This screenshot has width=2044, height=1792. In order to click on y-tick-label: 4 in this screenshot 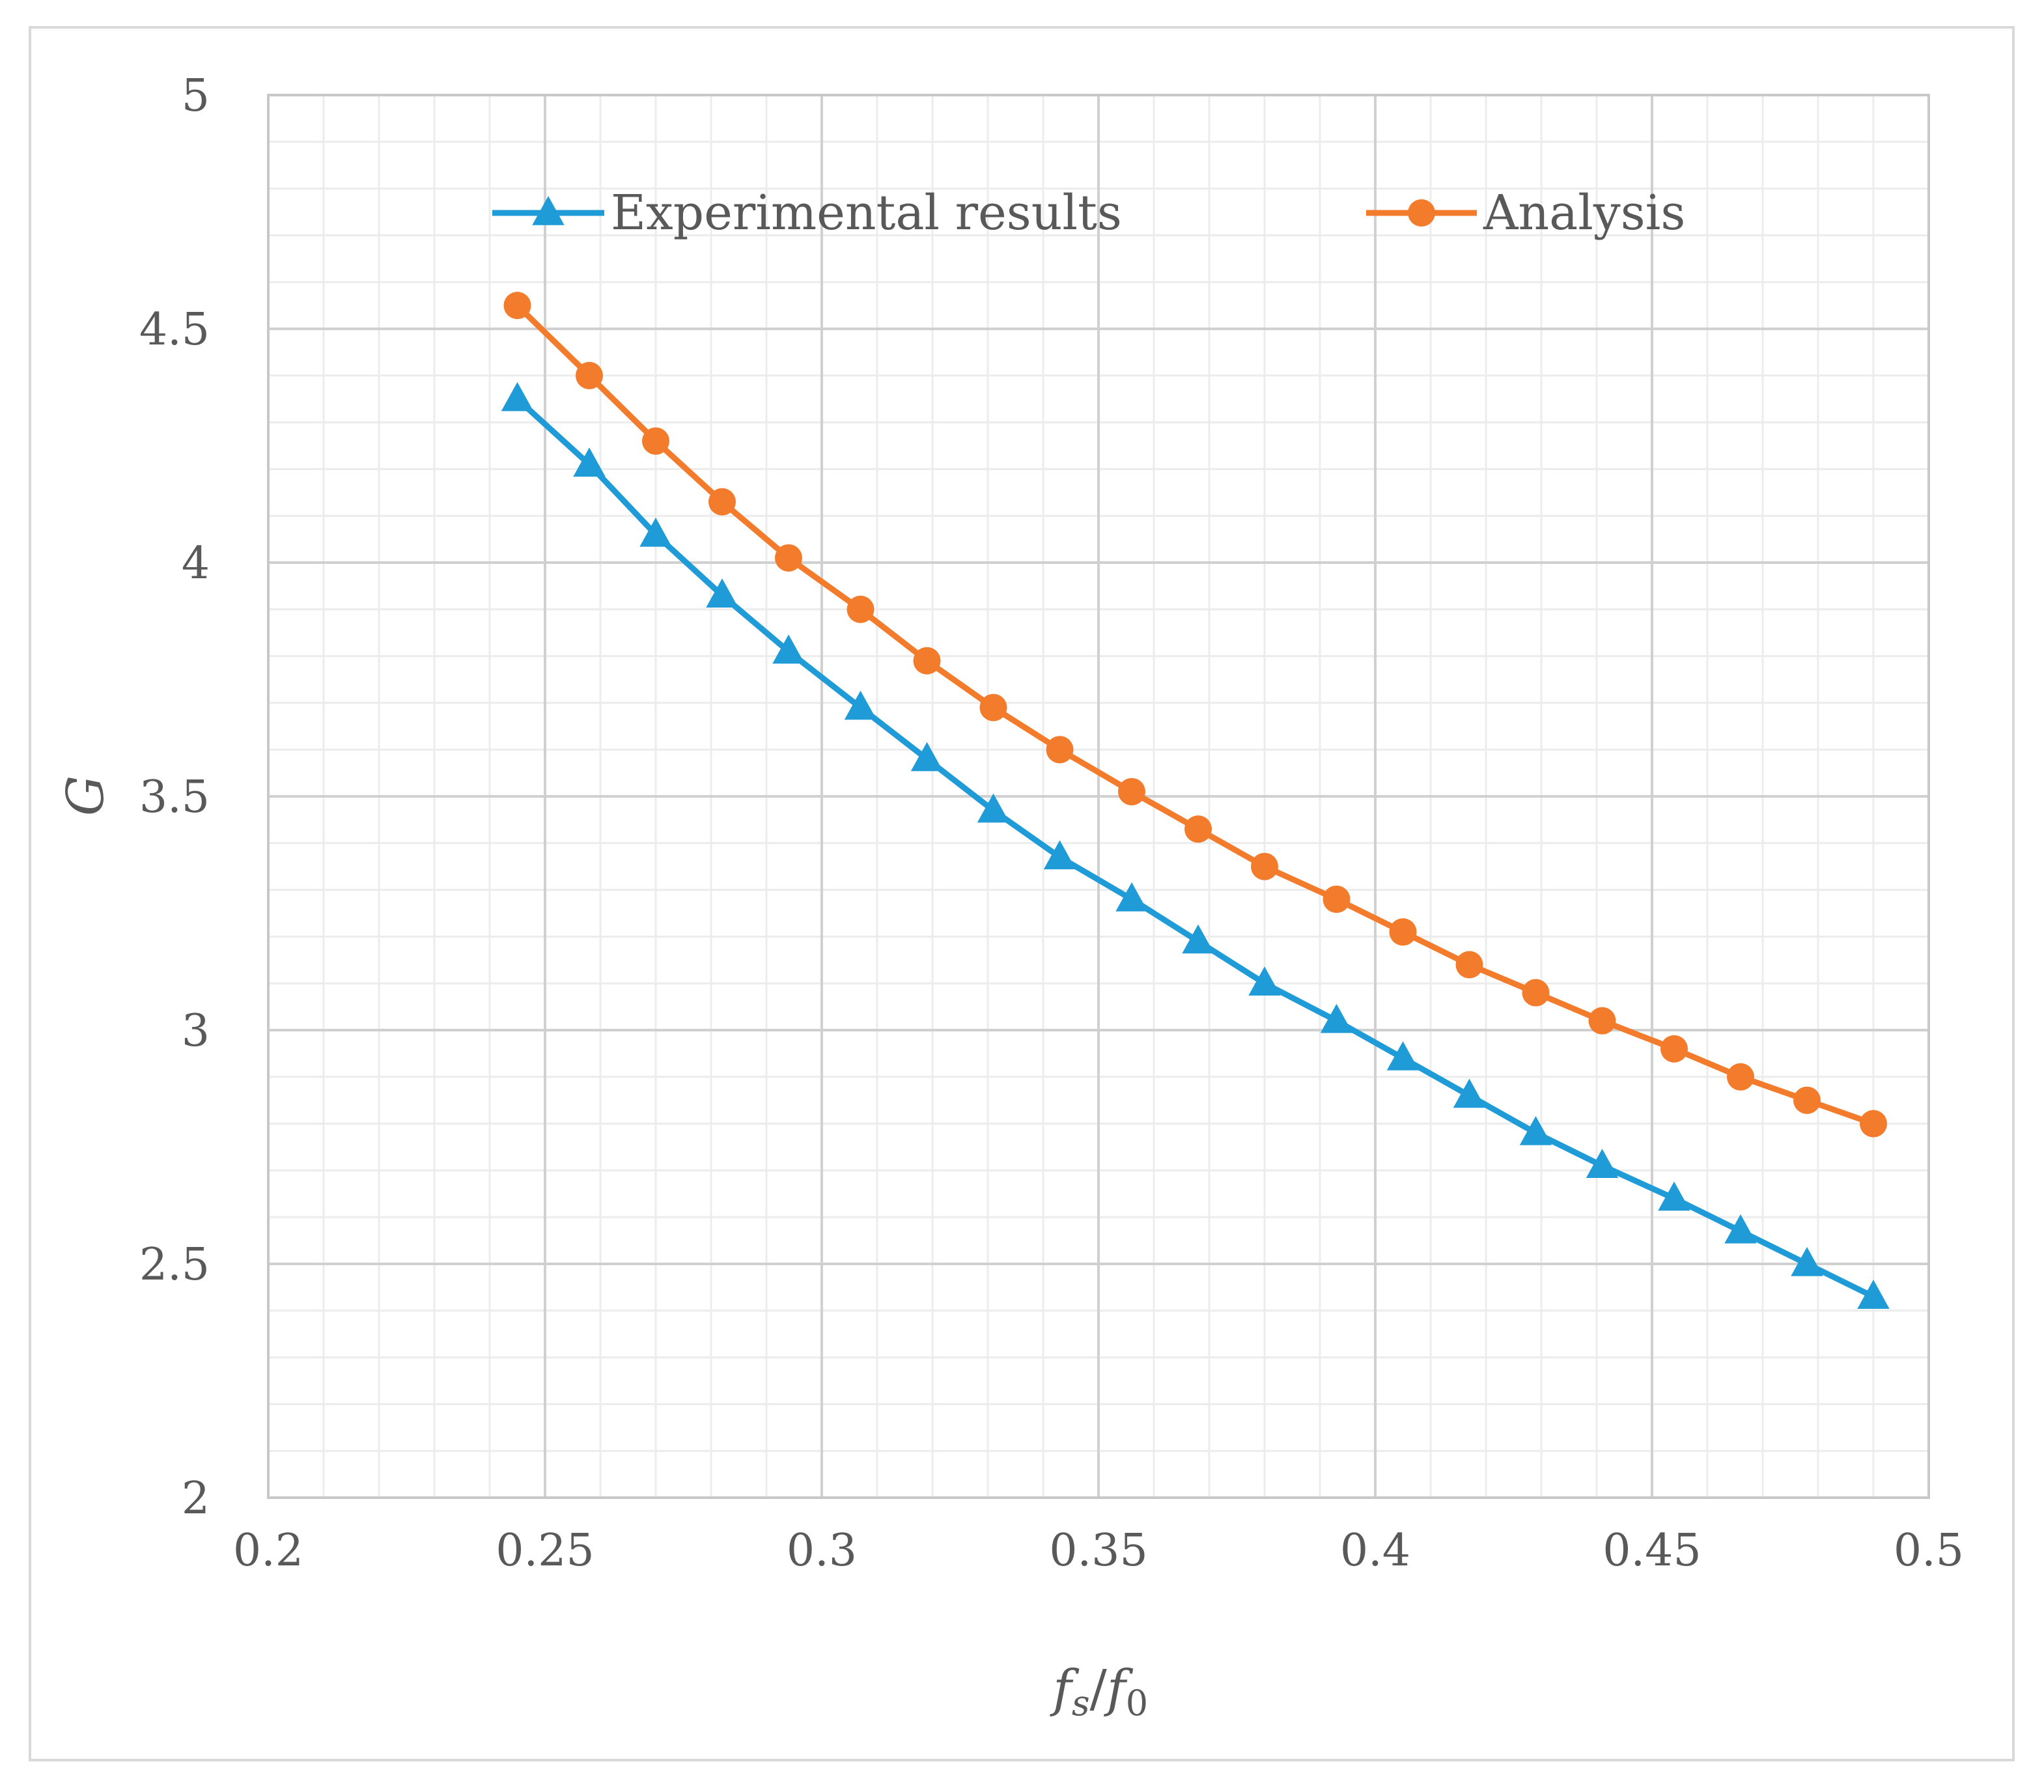, I will do `click(196, 563)`.